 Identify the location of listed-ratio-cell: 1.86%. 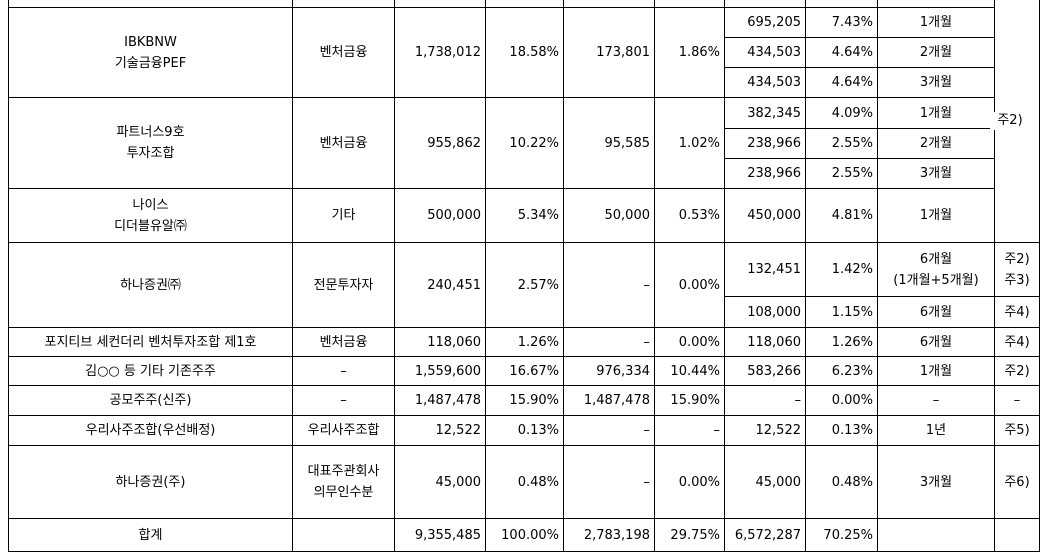
(689, 52).